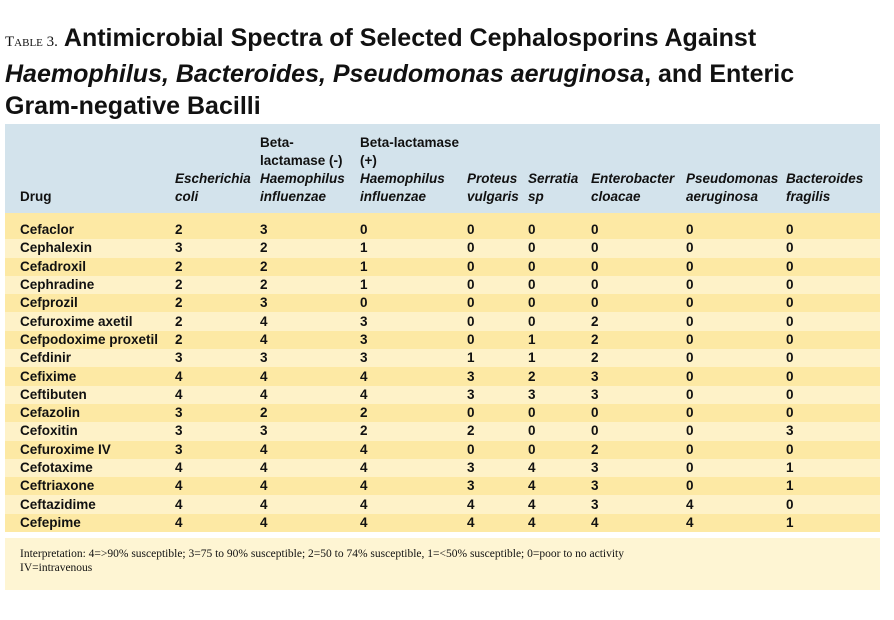 The height and width of the screenshot is (620, 894). Describe the element at coordinates (833, 168) in the screenshot. I see `column-header: Bacteroides fragilis` at that location.